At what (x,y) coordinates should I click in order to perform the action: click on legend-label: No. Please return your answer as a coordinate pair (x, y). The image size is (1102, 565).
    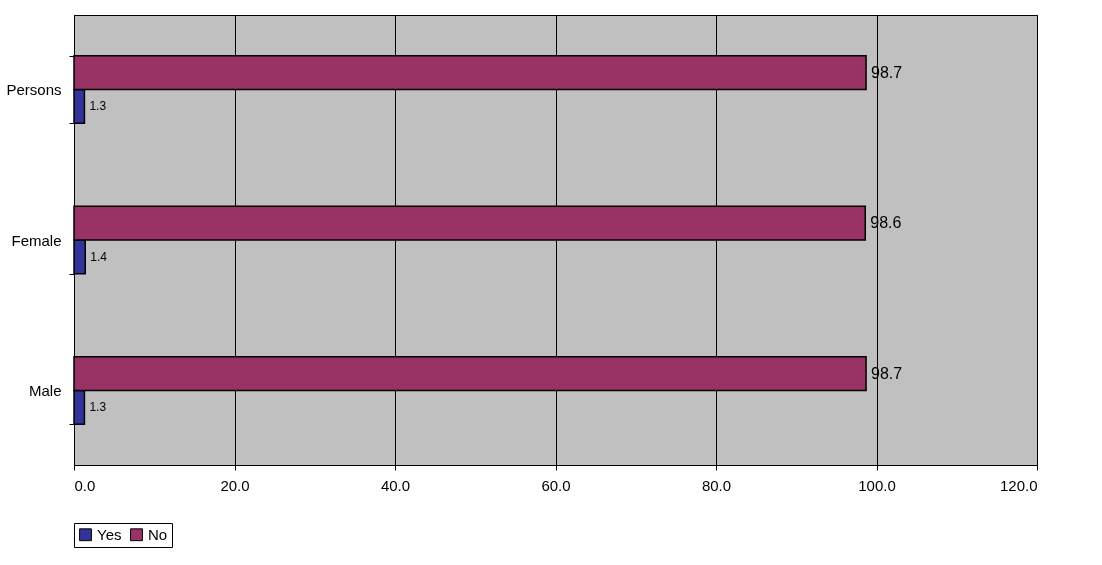
    Looking at the image, I should click on (158, 534).